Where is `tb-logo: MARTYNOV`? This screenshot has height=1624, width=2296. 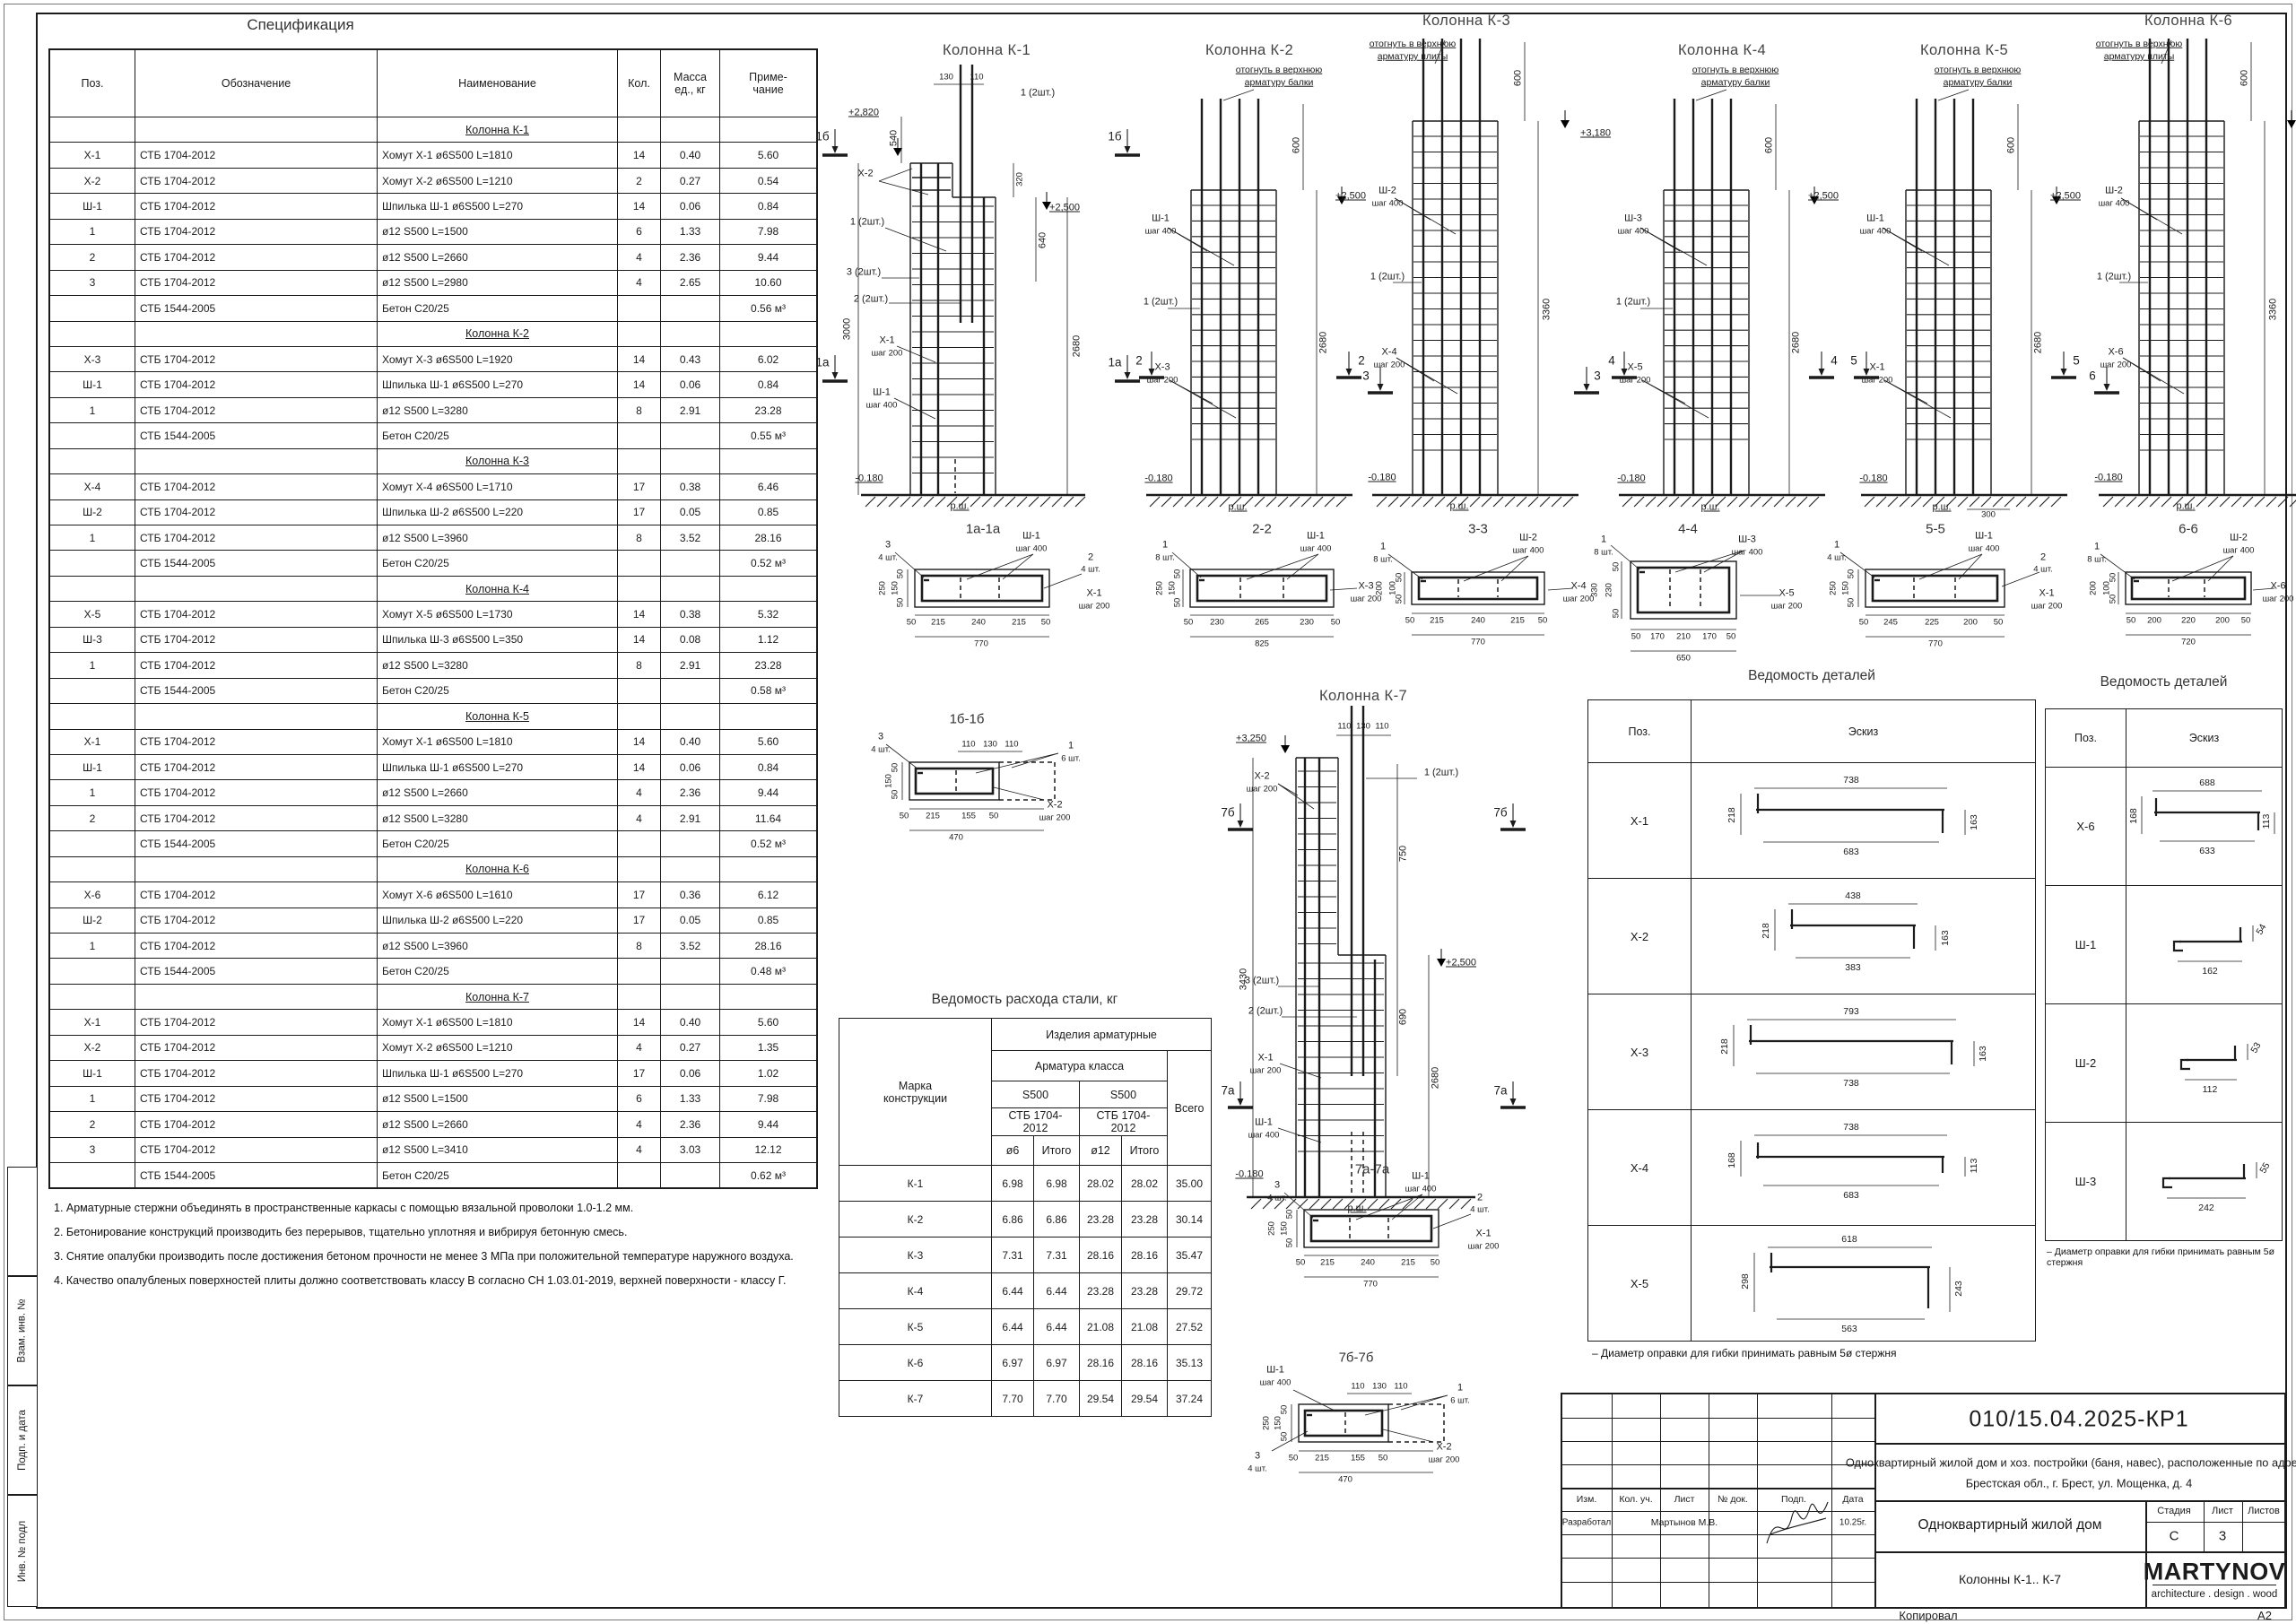
tb-logo: MARTYNOV is located at coordinates (2214, 1571).